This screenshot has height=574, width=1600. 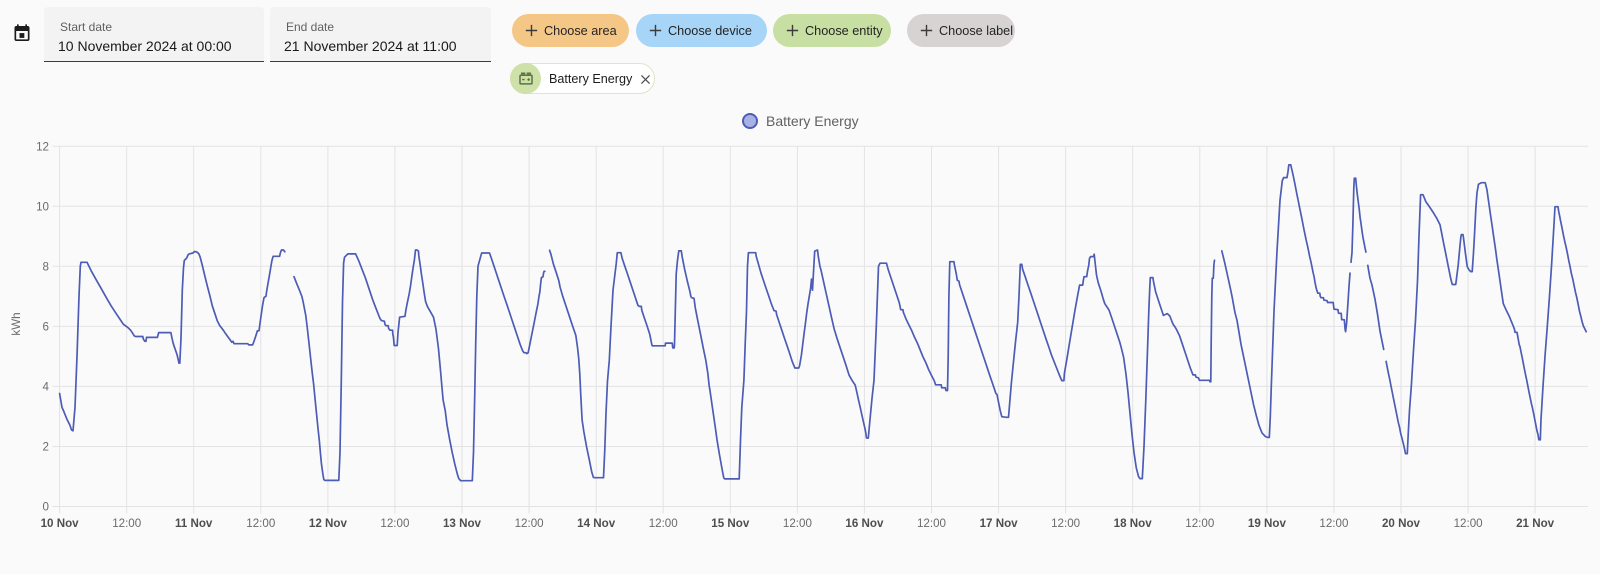 What do you see at coordinates (46, 447) in the screenshot?
I see `svg-text: 2` at bounding box center [46, 447].